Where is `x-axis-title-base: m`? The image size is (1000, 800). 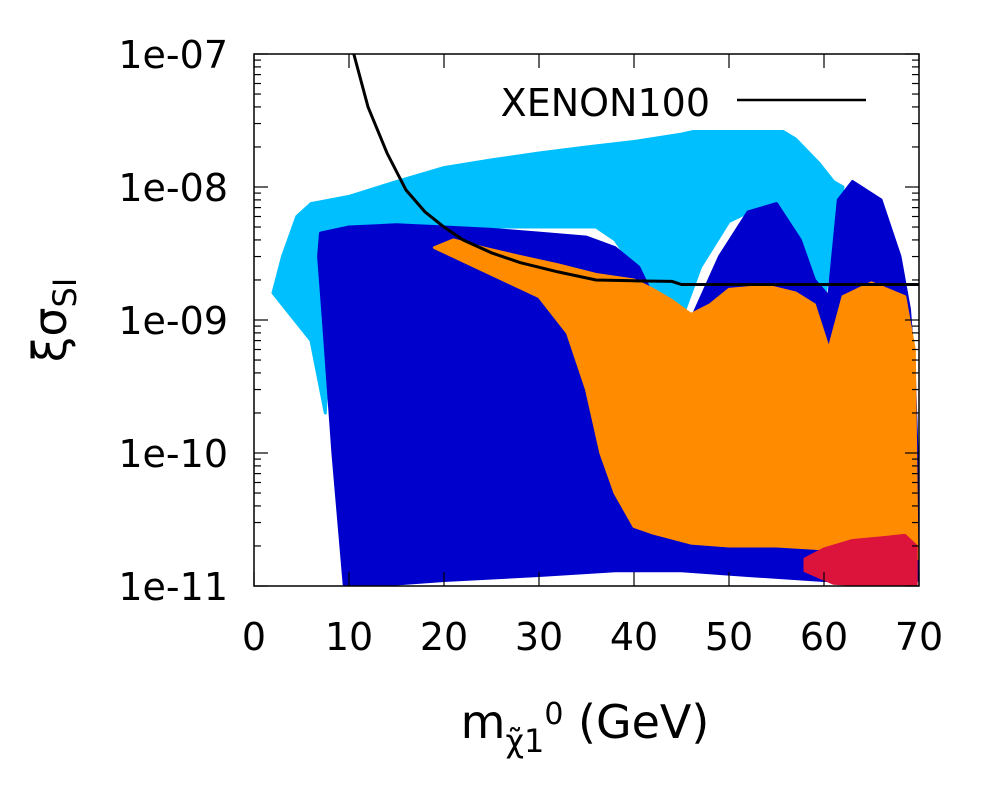
x-axis-title-base: m is located at coordinates (483, 722).